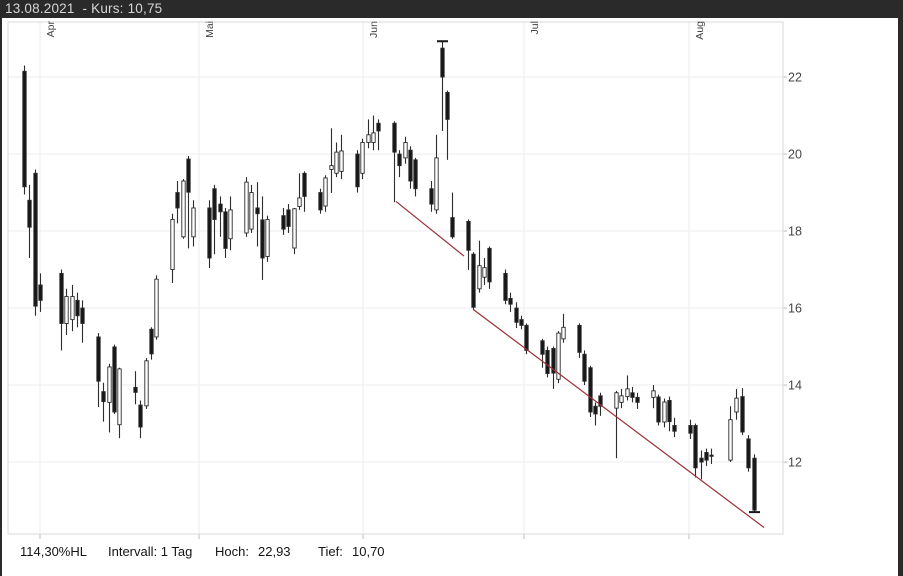  I want to click on range-percent-hl: 114,30%HL, so click(53, 551).